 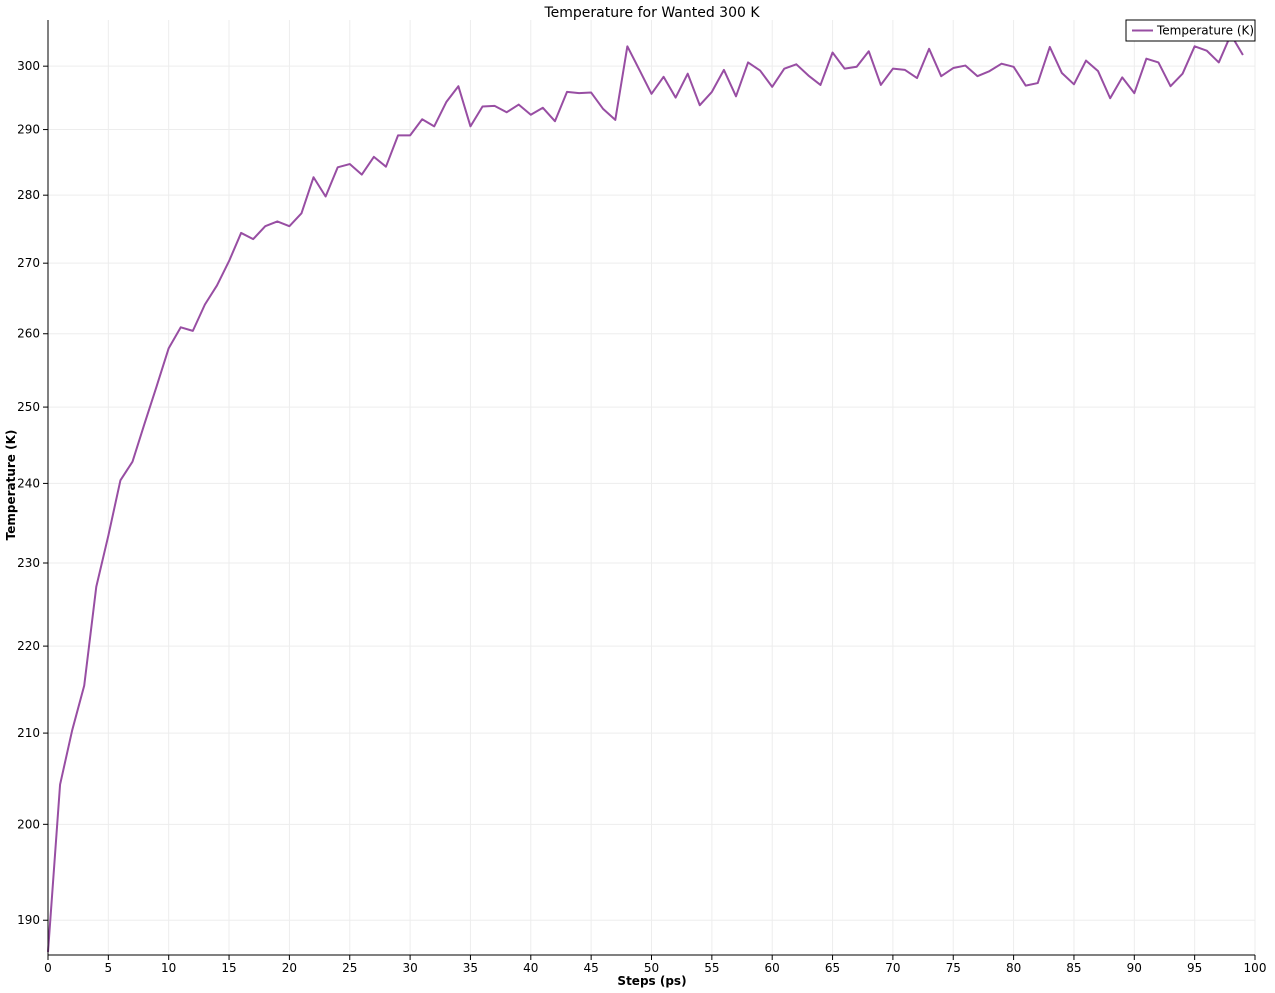 What do you see at coordinates (228, 968) in the screenshot?
I see `x-tick-label: 15` at bounding box center [228, 968].